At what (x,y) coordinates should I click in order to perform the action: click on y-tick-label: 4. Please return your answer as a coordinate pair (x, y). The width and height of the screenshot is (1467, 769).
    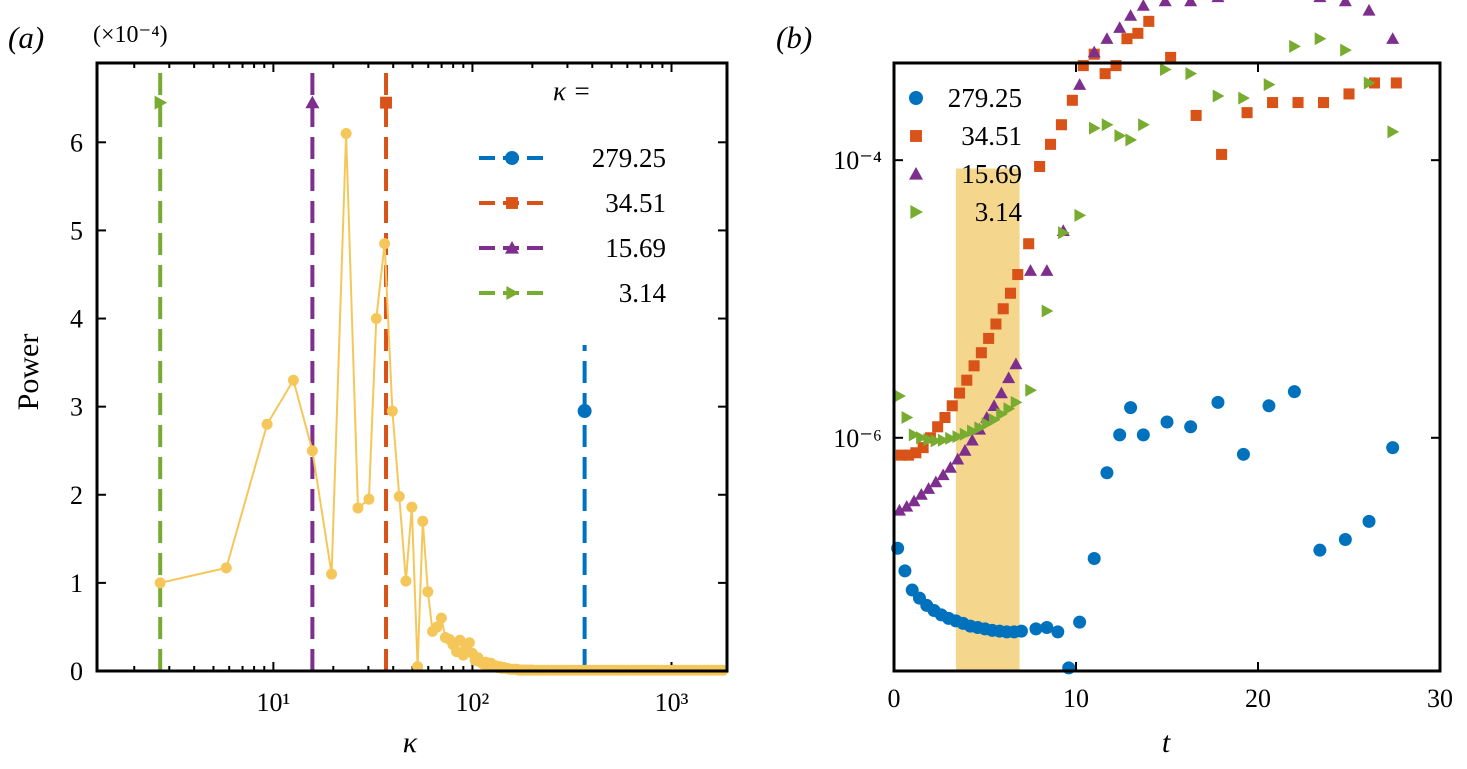
    Looking at the image, I should click on (76, 319).